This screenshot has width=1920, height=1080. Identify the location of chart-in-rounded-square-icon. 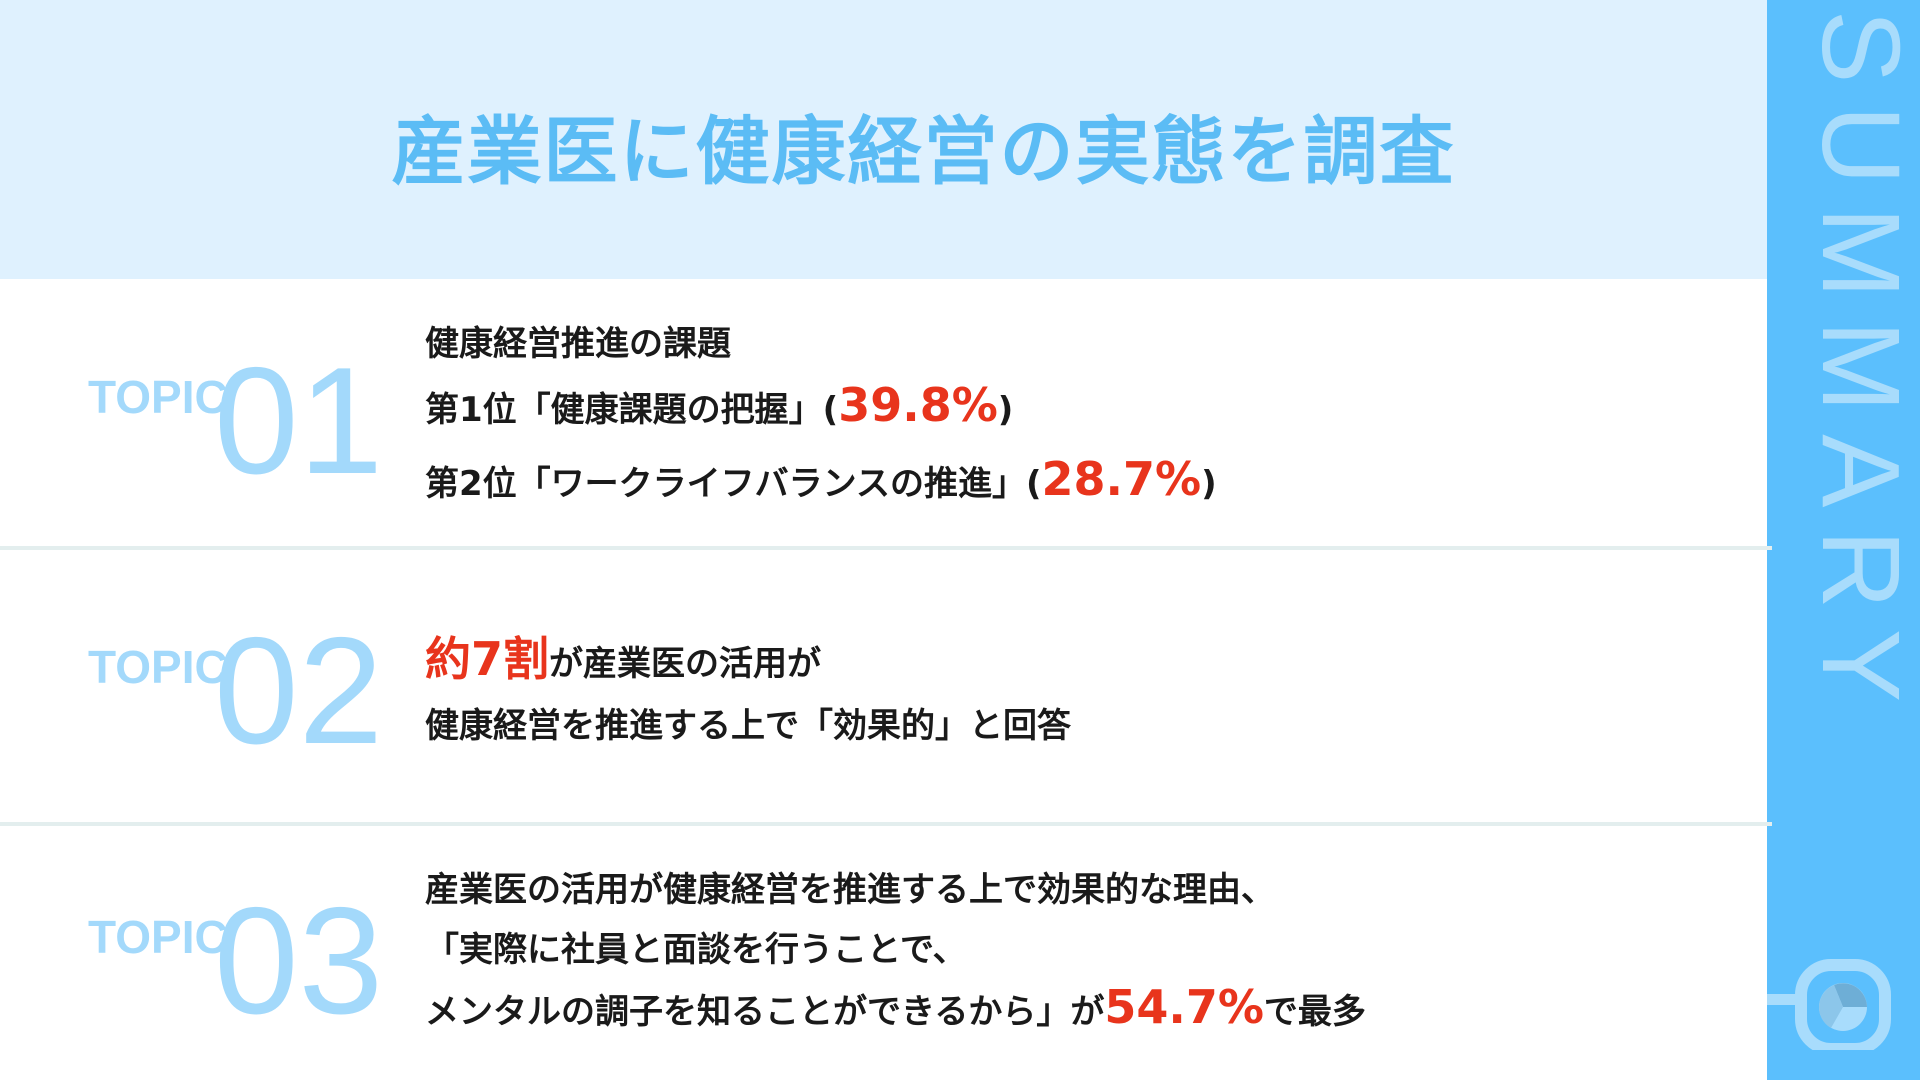
(1829, 1004).